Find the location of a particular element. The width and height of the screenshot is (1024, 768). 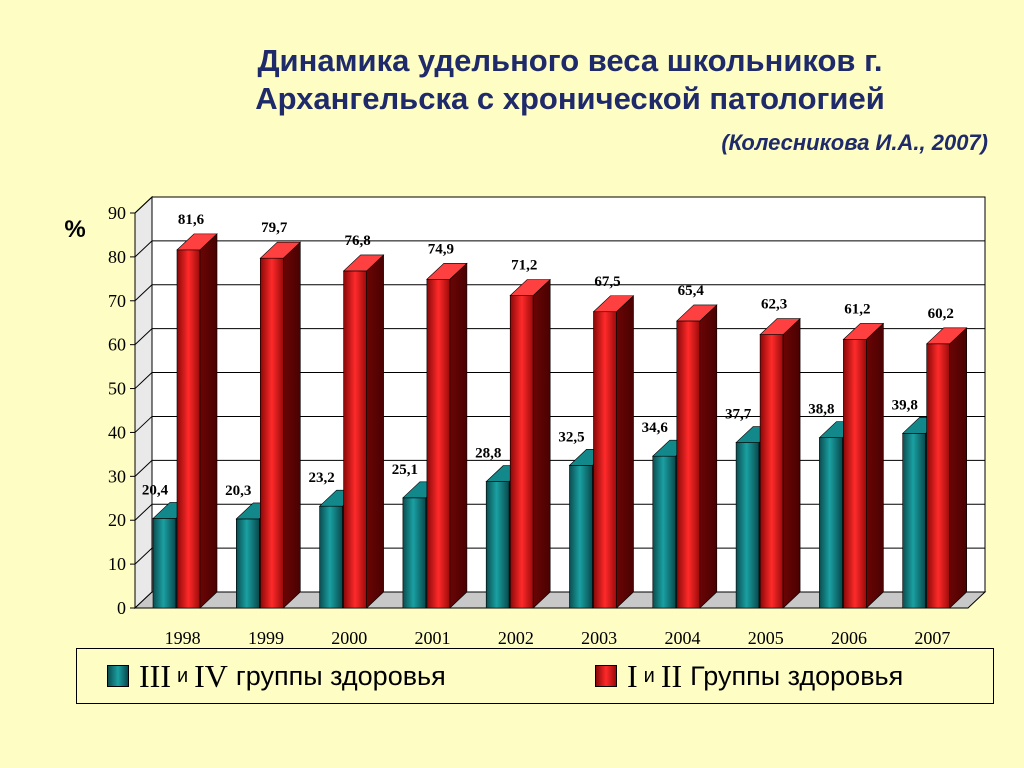

bar-group-1-2-value-label: 62,3 is located at coordinates (774, 305).